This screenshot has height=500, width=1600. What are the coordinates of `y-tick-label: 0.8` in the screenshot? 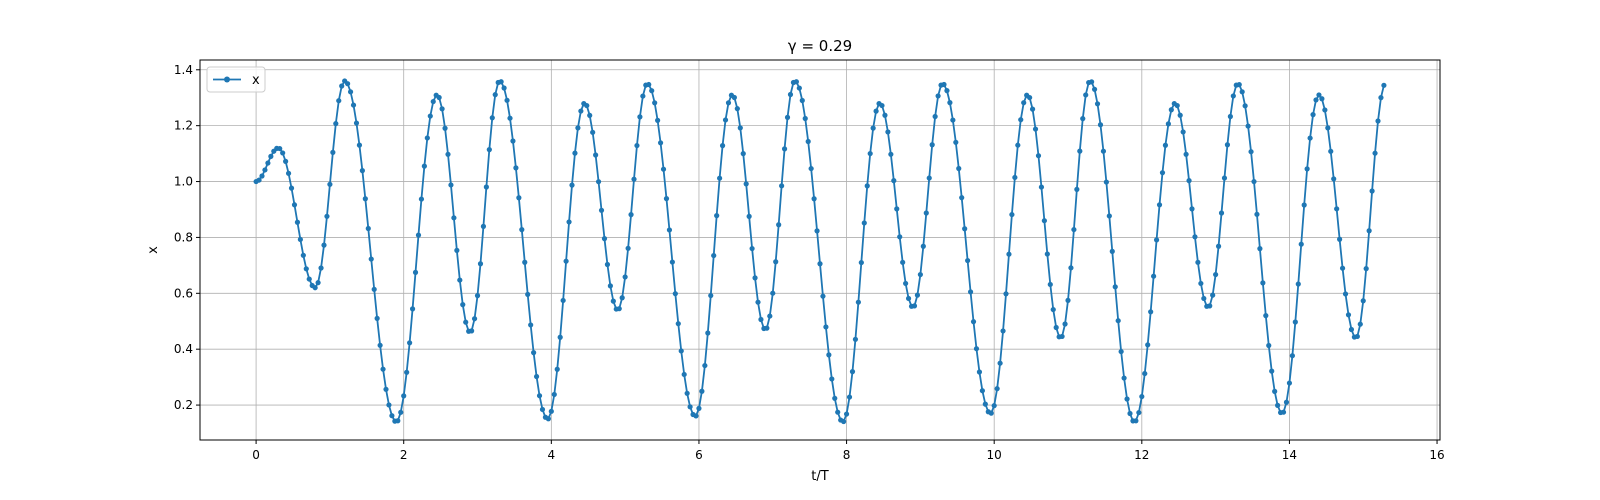 It's located at (183, 237).